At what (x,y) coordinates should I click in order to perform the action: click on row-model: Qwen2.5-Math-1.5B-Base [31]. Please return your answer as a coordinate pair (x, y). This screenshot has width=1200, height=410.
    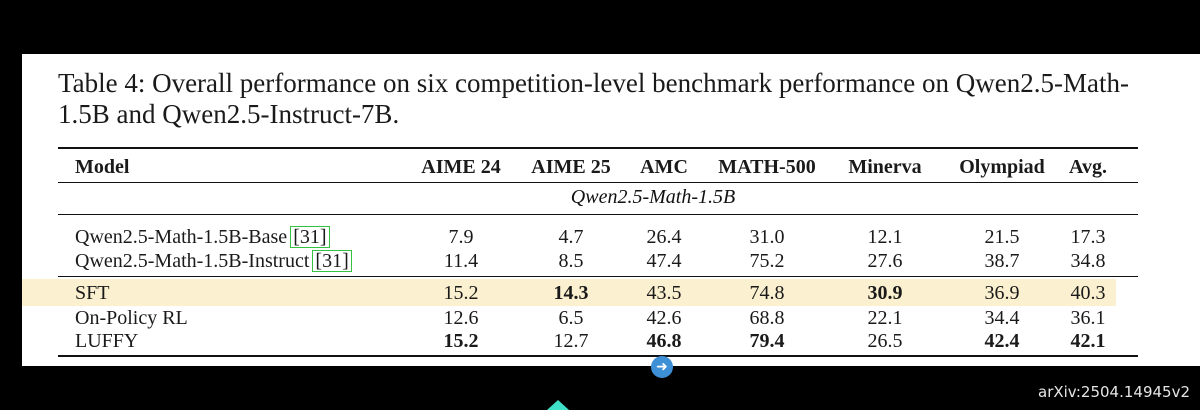
    Looking at the image, I should click on (202, 237).